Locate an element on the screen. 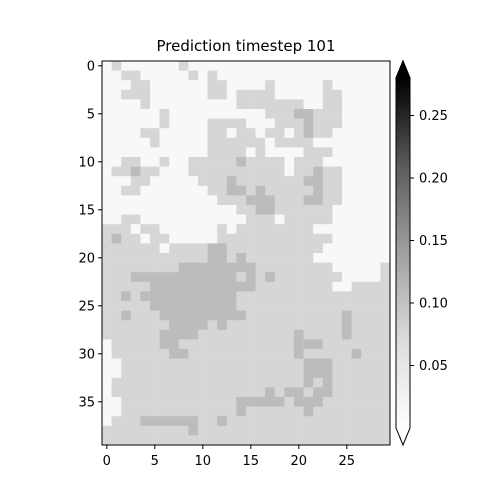  y-tick-label: 0 is located at coordinates (91, 66).